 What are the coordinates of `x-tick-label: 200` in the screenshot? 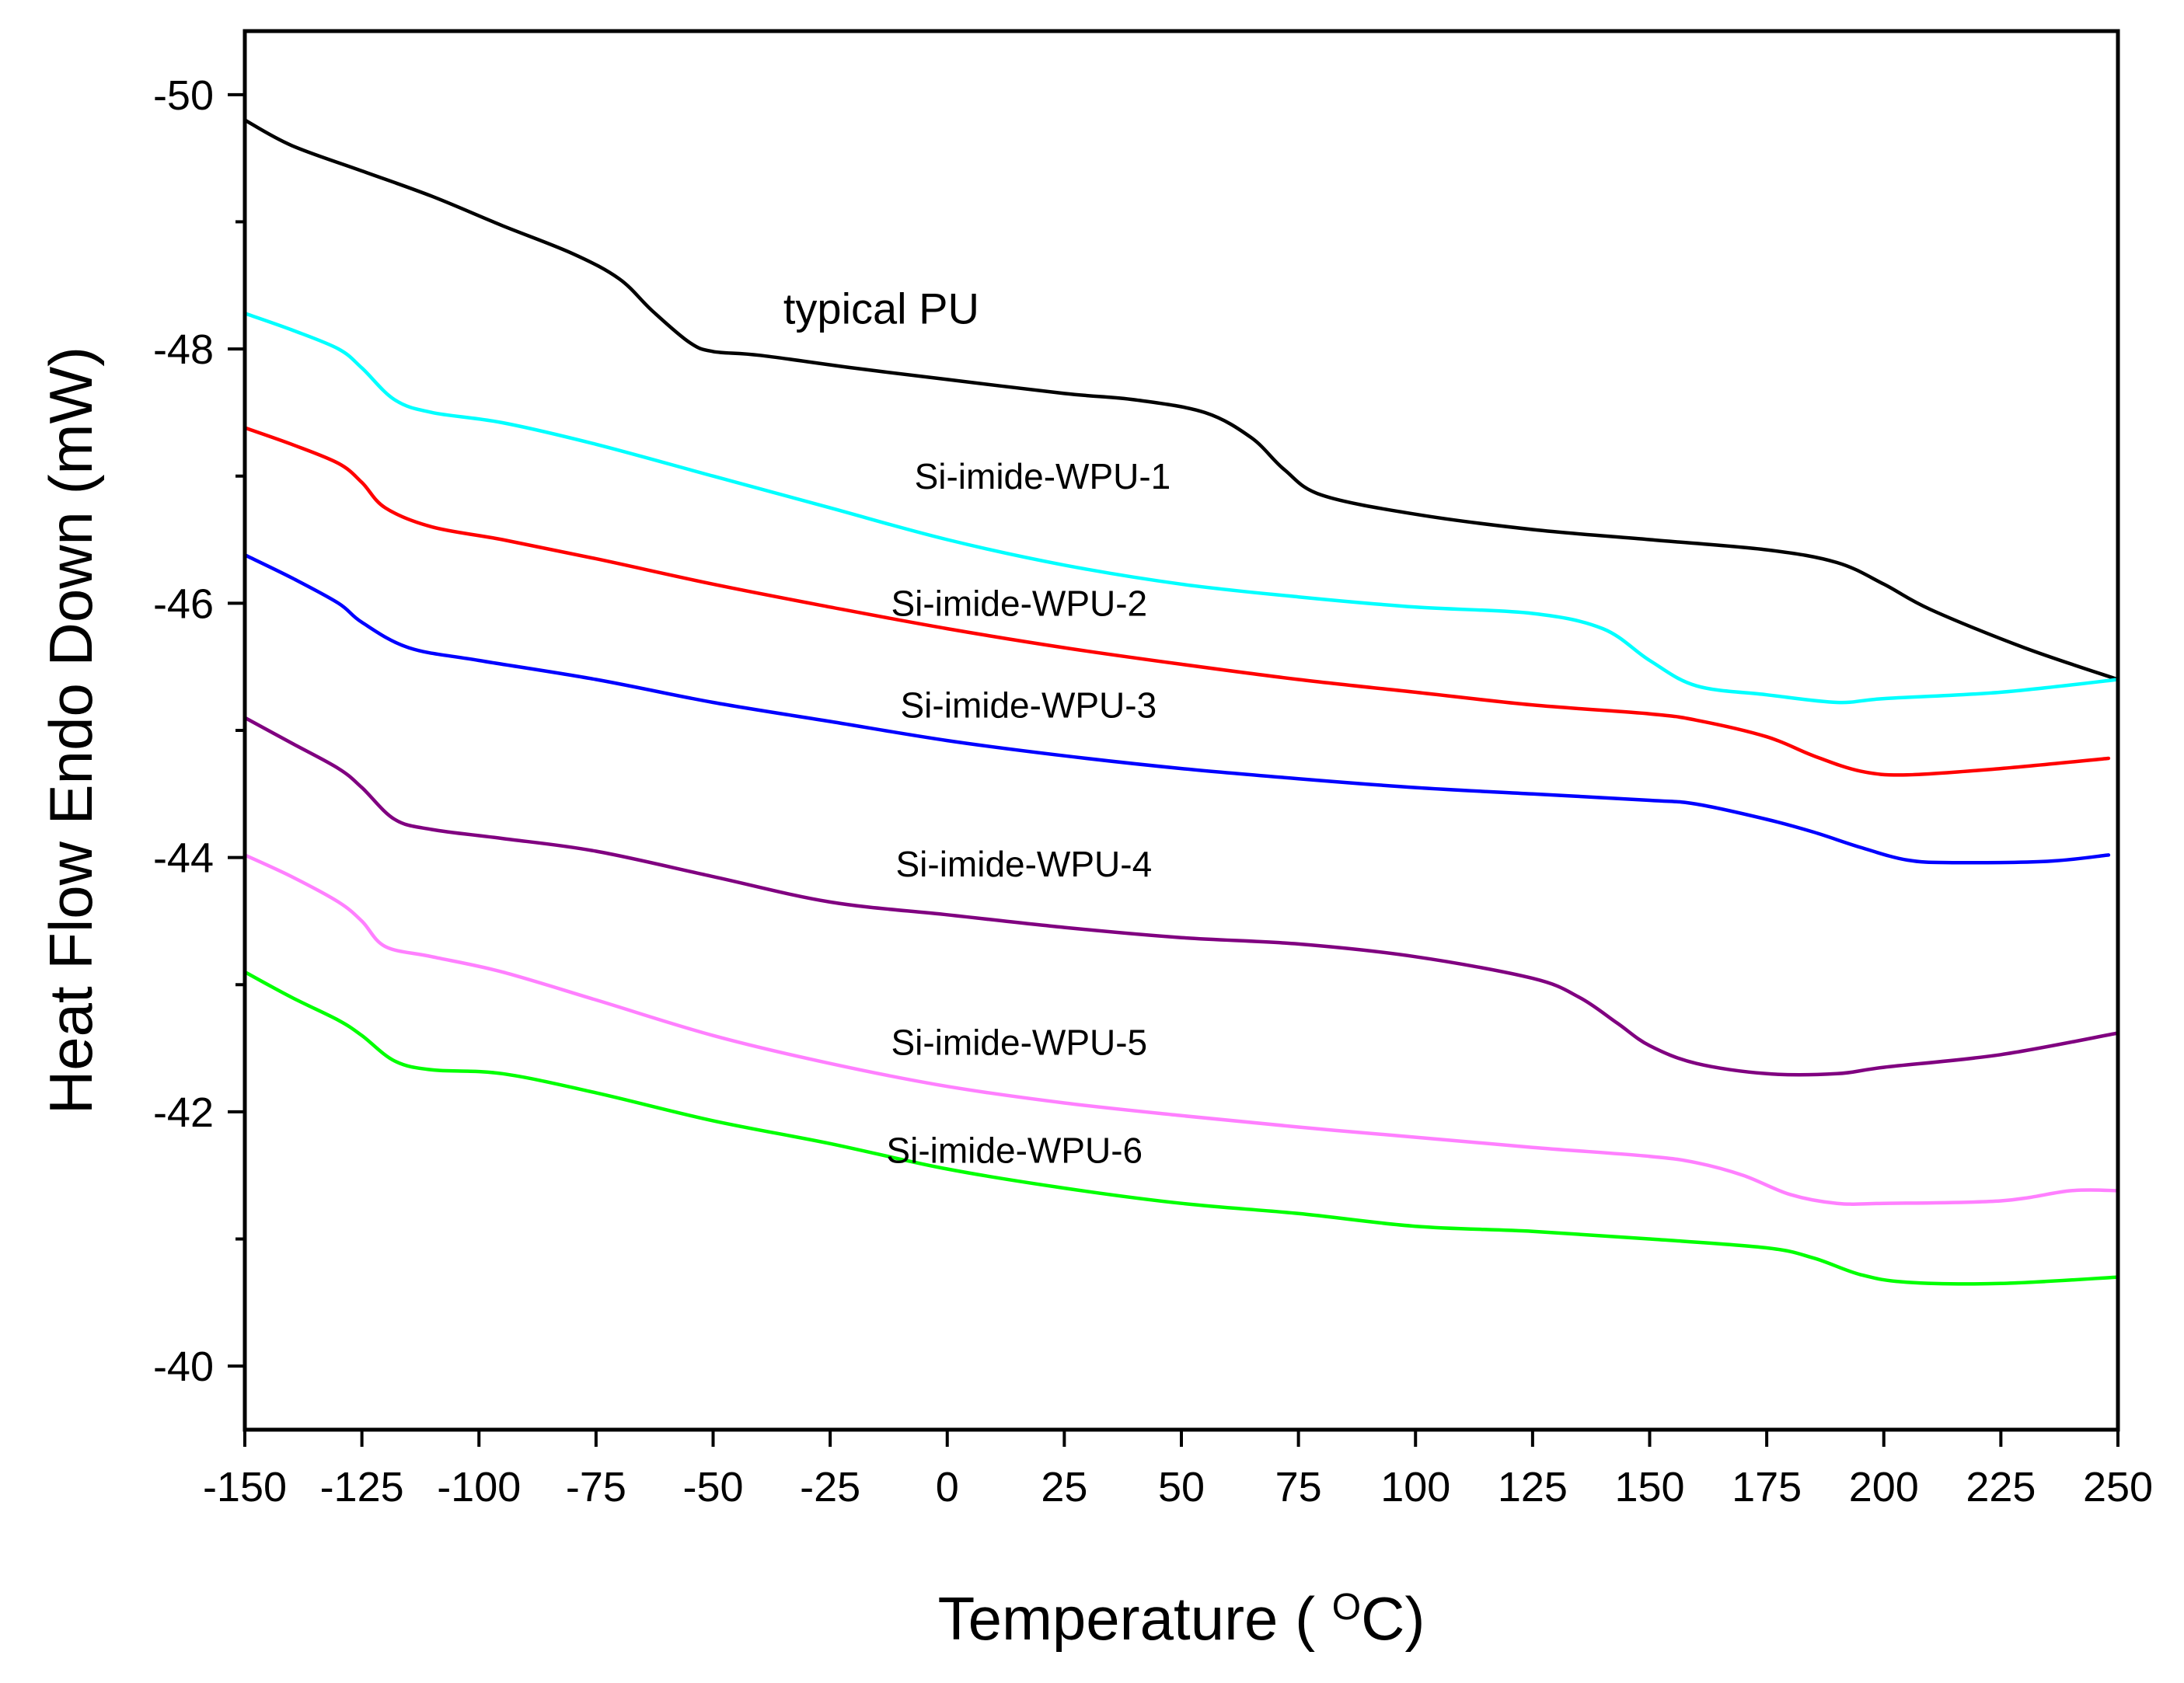 It's located at (1884, 1487).